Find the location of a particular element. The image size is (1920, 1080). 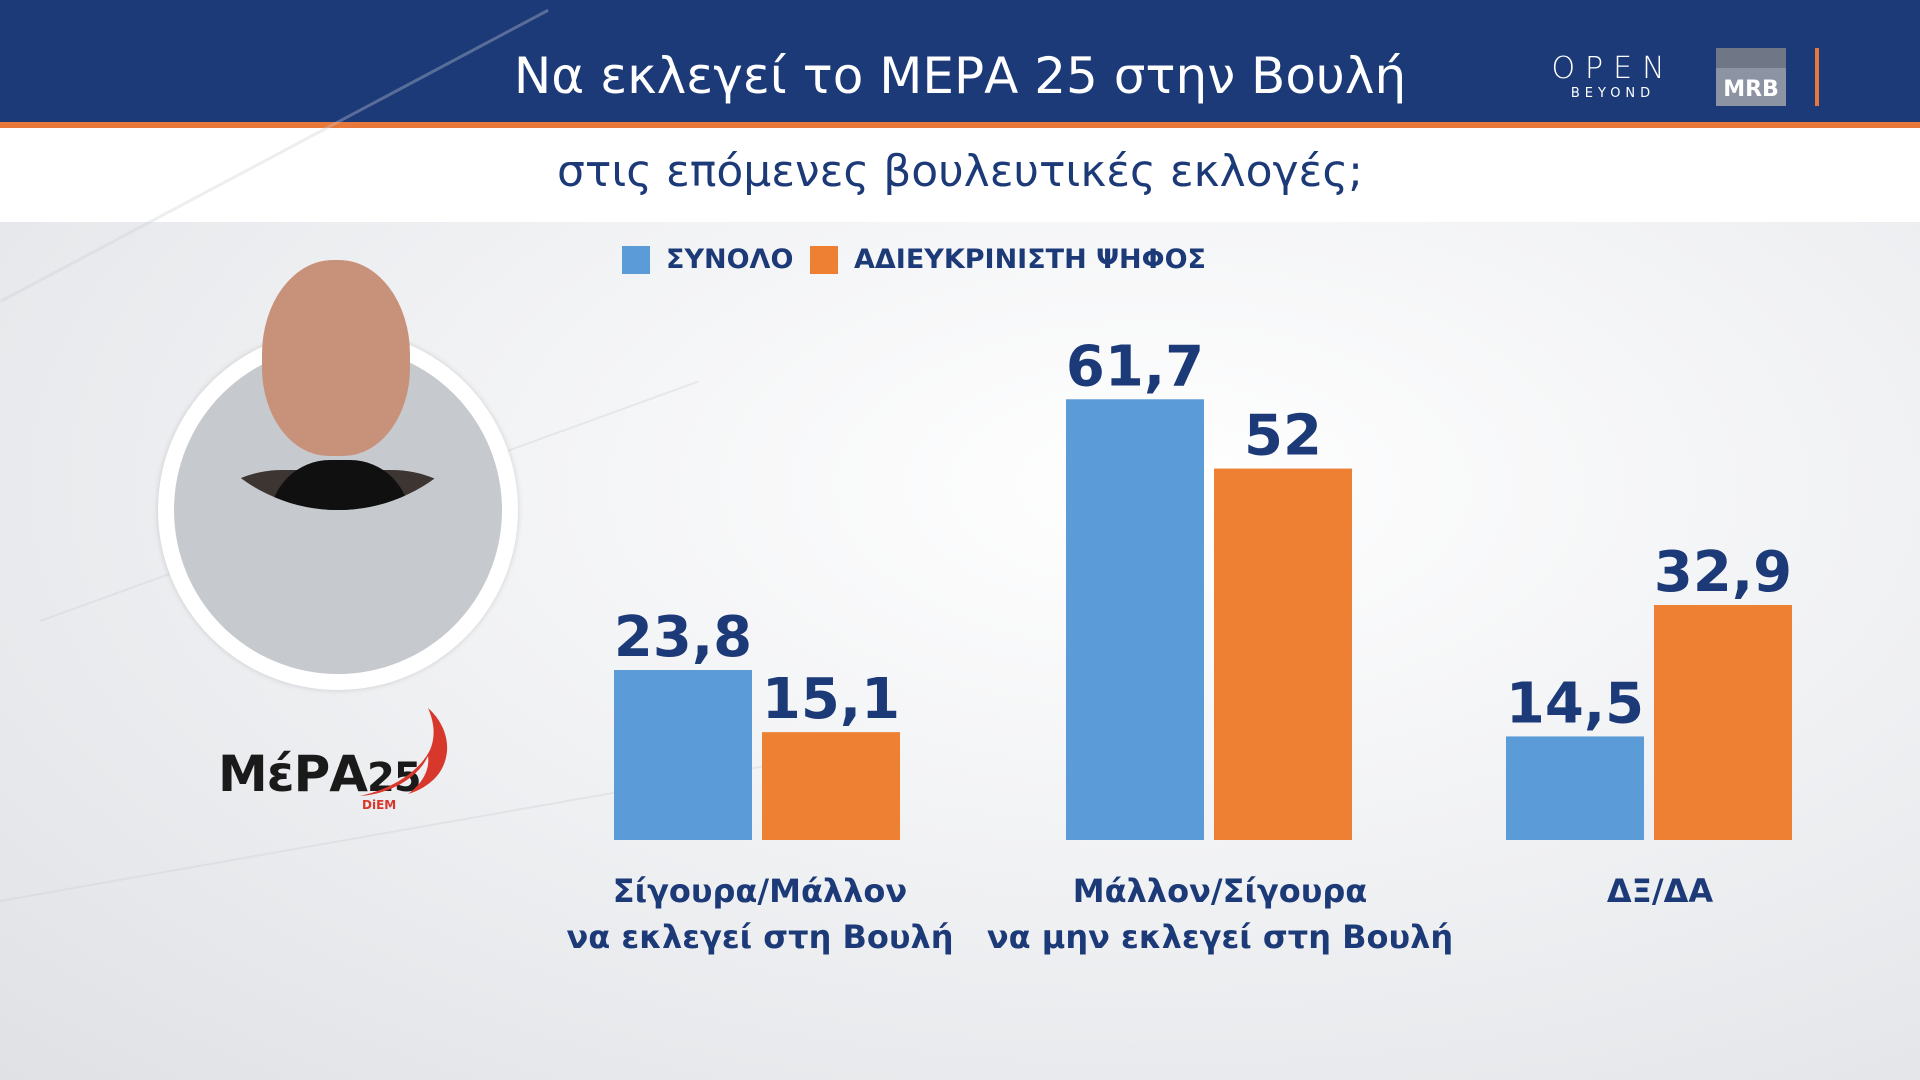

header-bar is located at coordinates (960, 61).